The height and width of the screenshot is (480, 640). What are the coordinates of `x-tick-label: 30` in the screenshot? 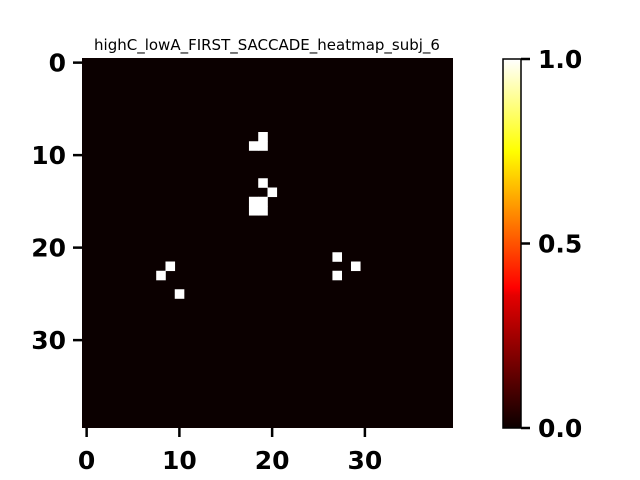 It's located at (364, 460).